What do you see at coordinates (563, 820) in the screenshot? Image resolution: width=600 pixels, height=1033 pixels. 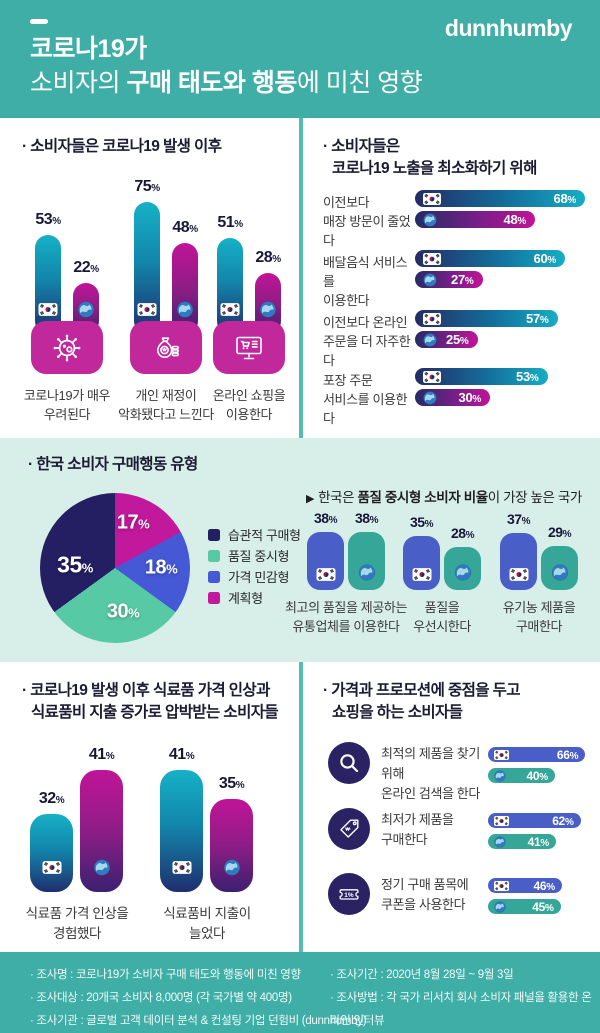 I see `bar-value: 62%` at bounding box center [563, 820].